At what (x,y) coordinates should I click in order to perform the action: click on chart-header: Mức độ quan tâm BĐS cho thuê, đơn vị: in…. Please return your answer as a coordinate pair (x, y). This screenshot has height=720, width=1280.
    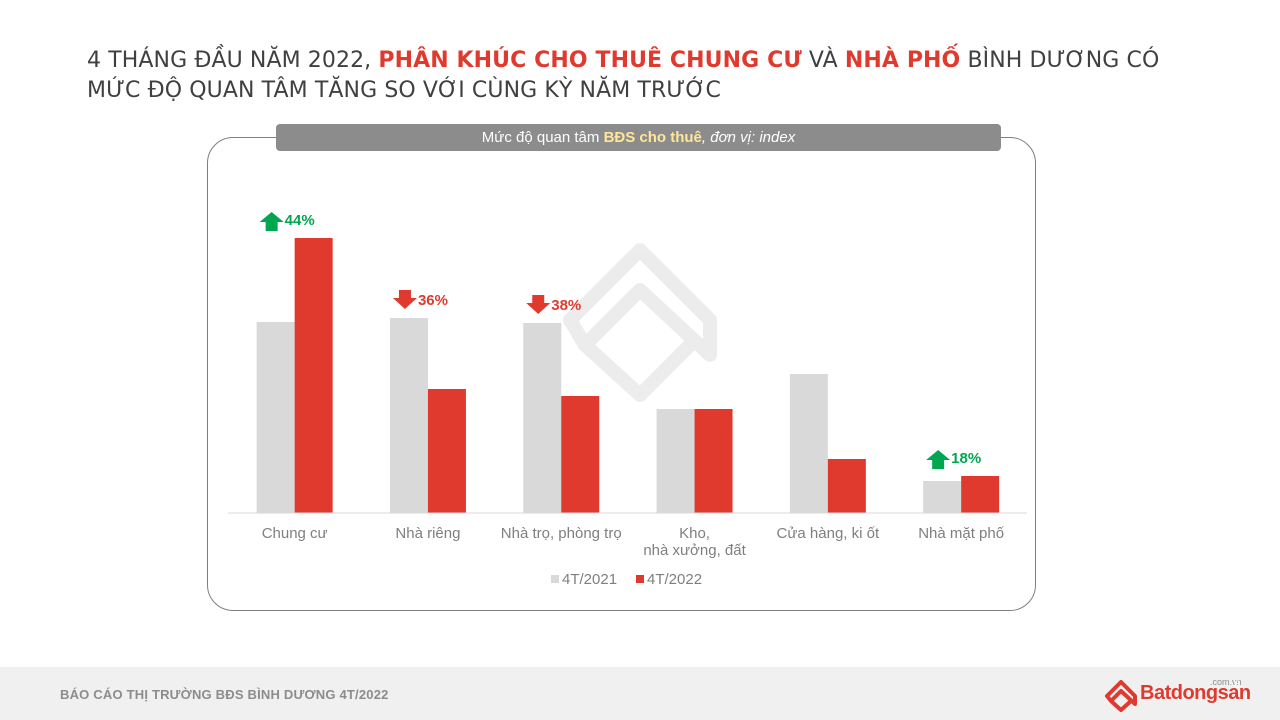
    Looking at the image, I should click on (638, 137).